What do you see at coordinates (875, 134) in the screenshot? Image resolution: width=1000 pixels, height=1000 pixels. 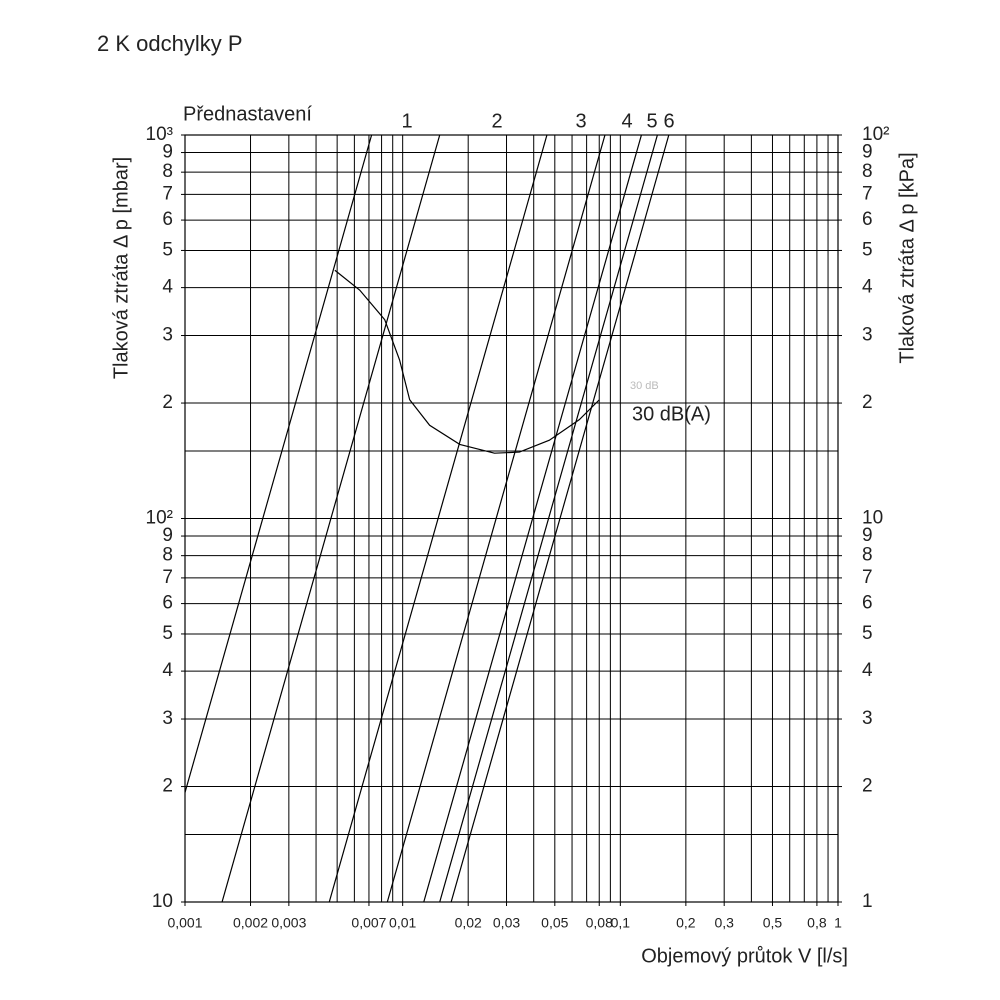 I see `y2-tick-label: 10²` at bounding box center [875, 134].